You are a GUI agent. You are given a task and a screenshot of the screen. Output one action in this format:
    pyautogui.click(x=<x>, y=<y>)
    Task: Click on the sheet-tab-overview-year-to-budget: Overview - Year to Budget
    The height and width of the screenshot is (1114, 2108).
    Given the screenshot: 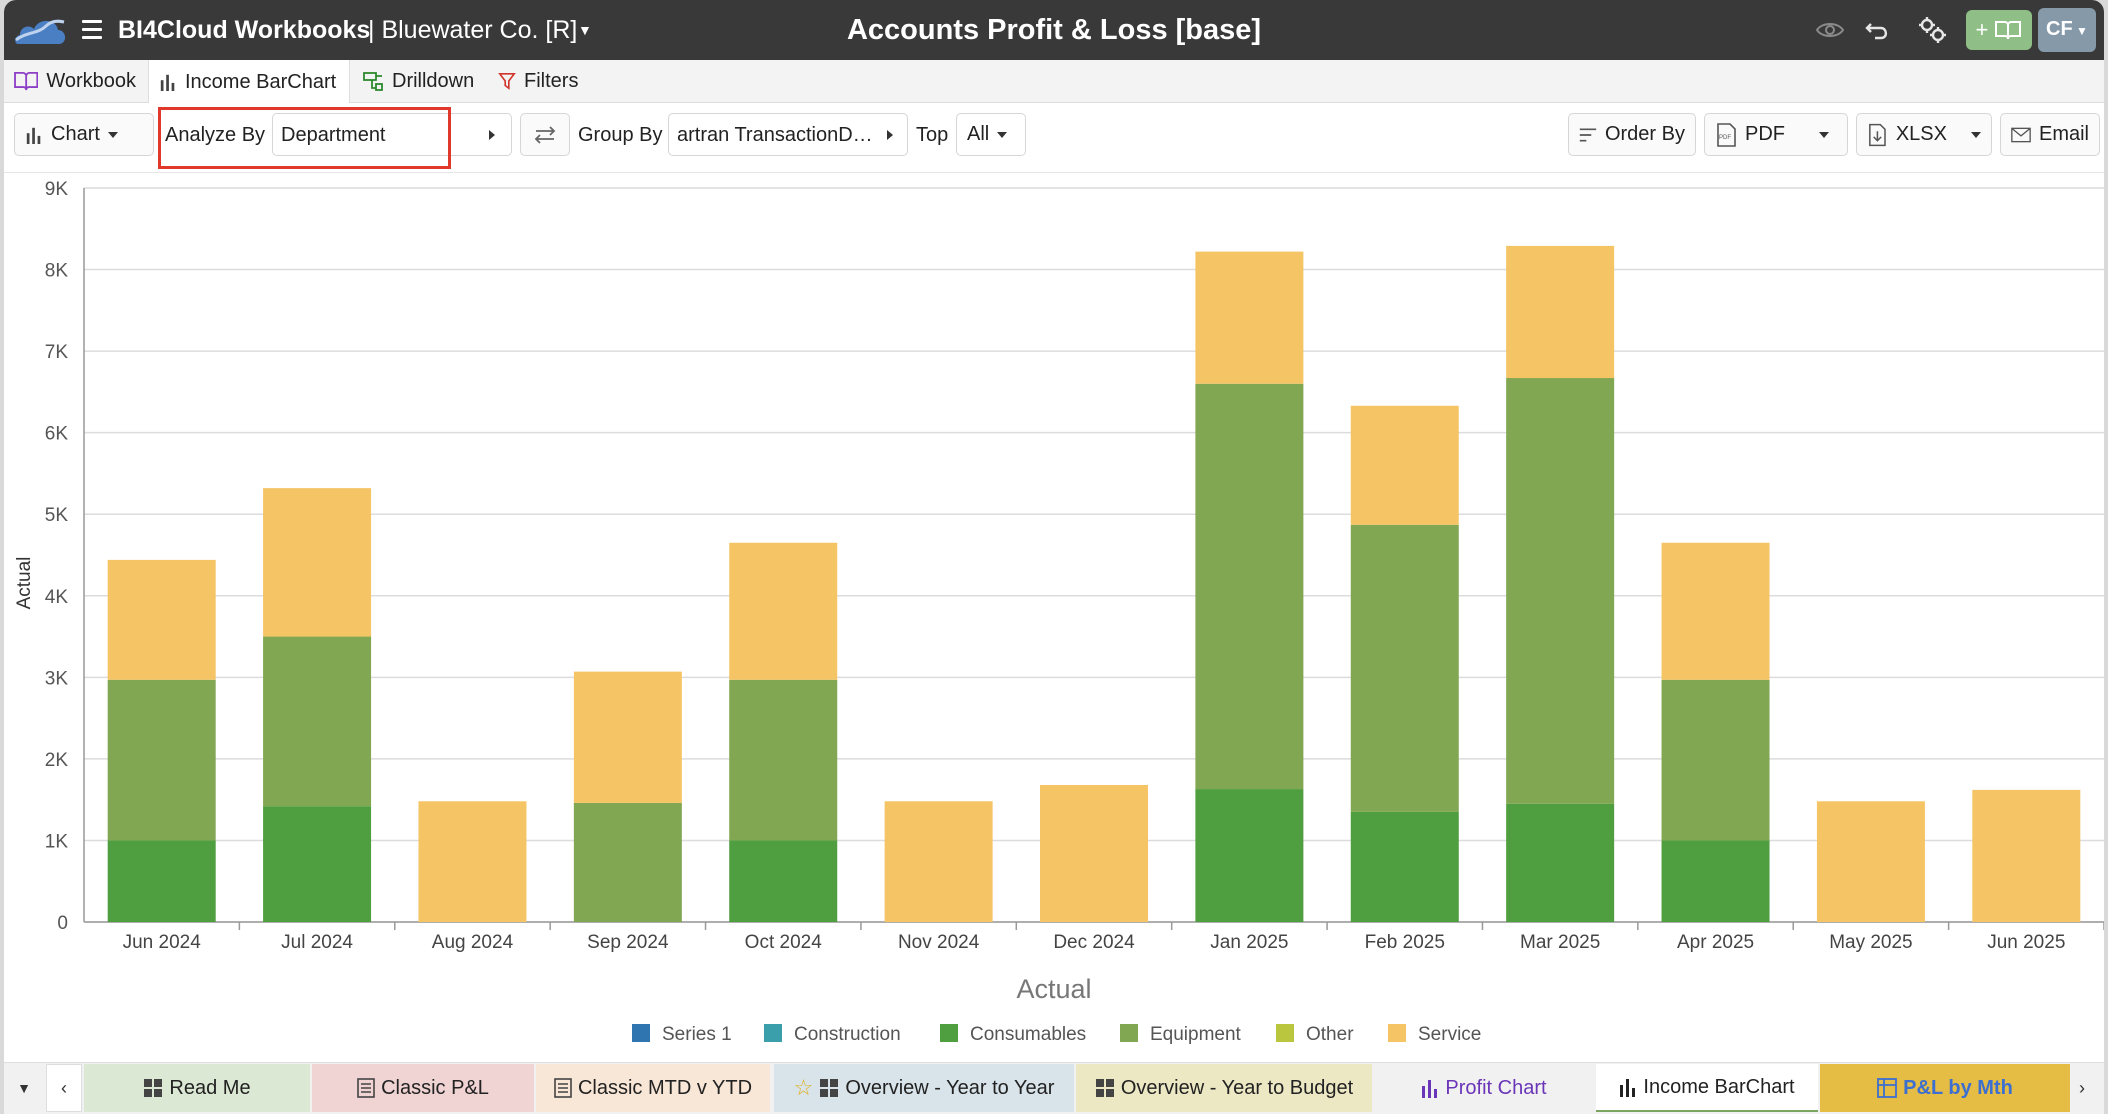 What is the action you would take?
    pyautogui.click(x=1224, y=1088)
    